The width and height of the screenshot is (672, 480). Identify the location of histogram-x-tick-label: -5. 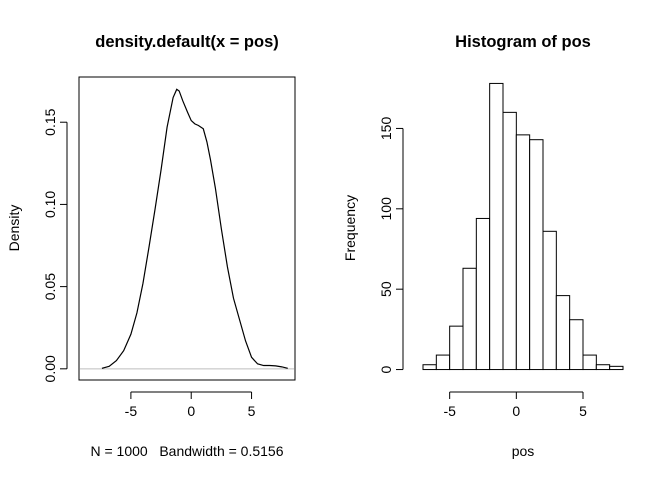
(449, 411).